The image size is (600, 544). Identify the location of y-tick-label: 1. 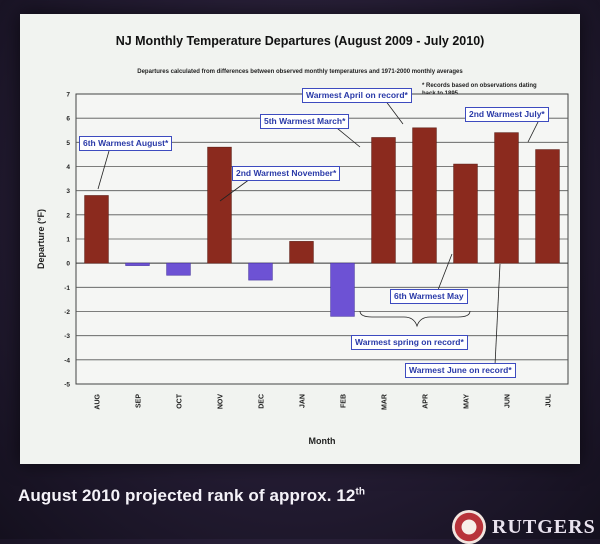
(68, 240).